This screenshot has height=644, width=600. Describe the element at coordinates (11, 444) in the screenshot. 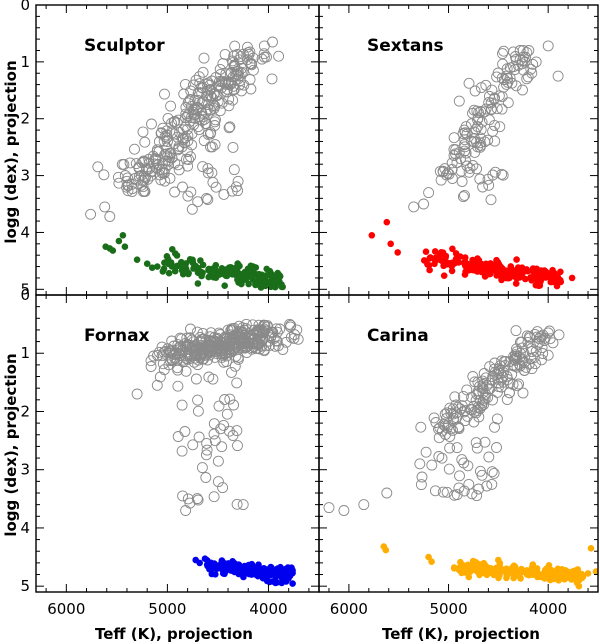

I see `y-axis-label-bottom: logg (dex), projection` at that location.